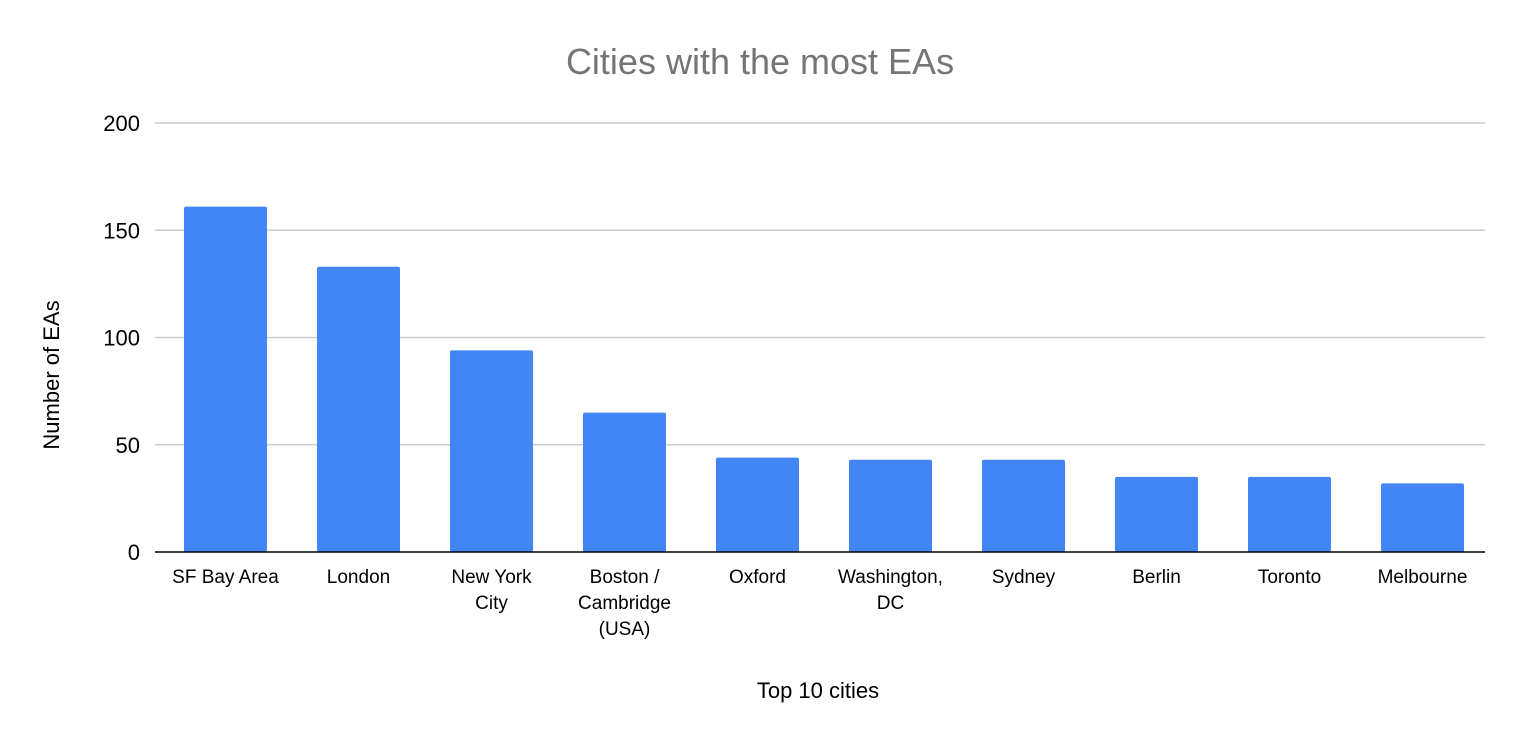 Image resolution: width=1522 pixels, height=742 pixels. I want to click on x-axis-title: Top 10 cities, so click(818, 690).